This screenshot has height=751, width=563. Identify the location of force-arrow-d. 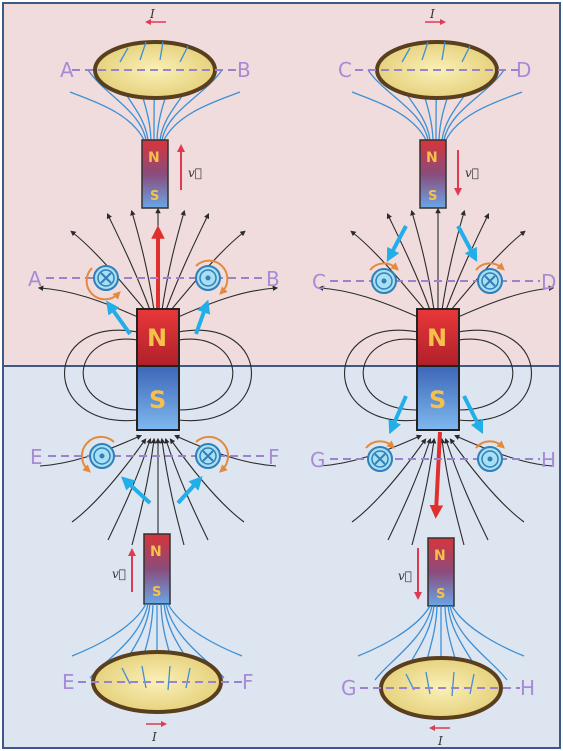
(467, 244).